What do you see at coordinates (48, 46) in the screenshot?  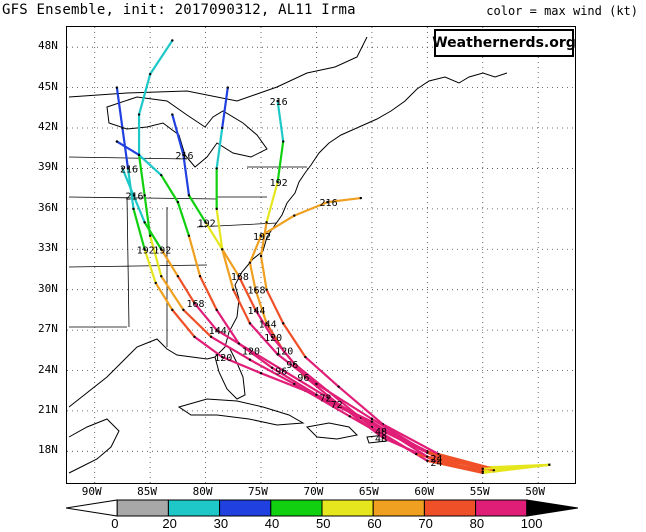 I see `lat-tick-label: 48N` at bounding box center [48, 46].